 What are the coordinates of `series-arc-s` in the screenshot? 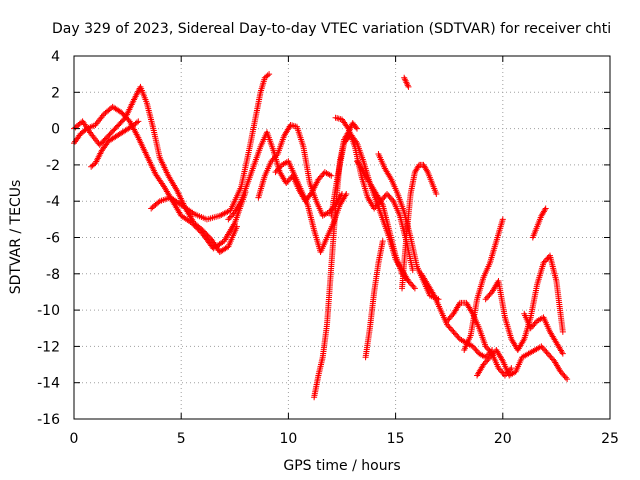 It's located at (522, 363).